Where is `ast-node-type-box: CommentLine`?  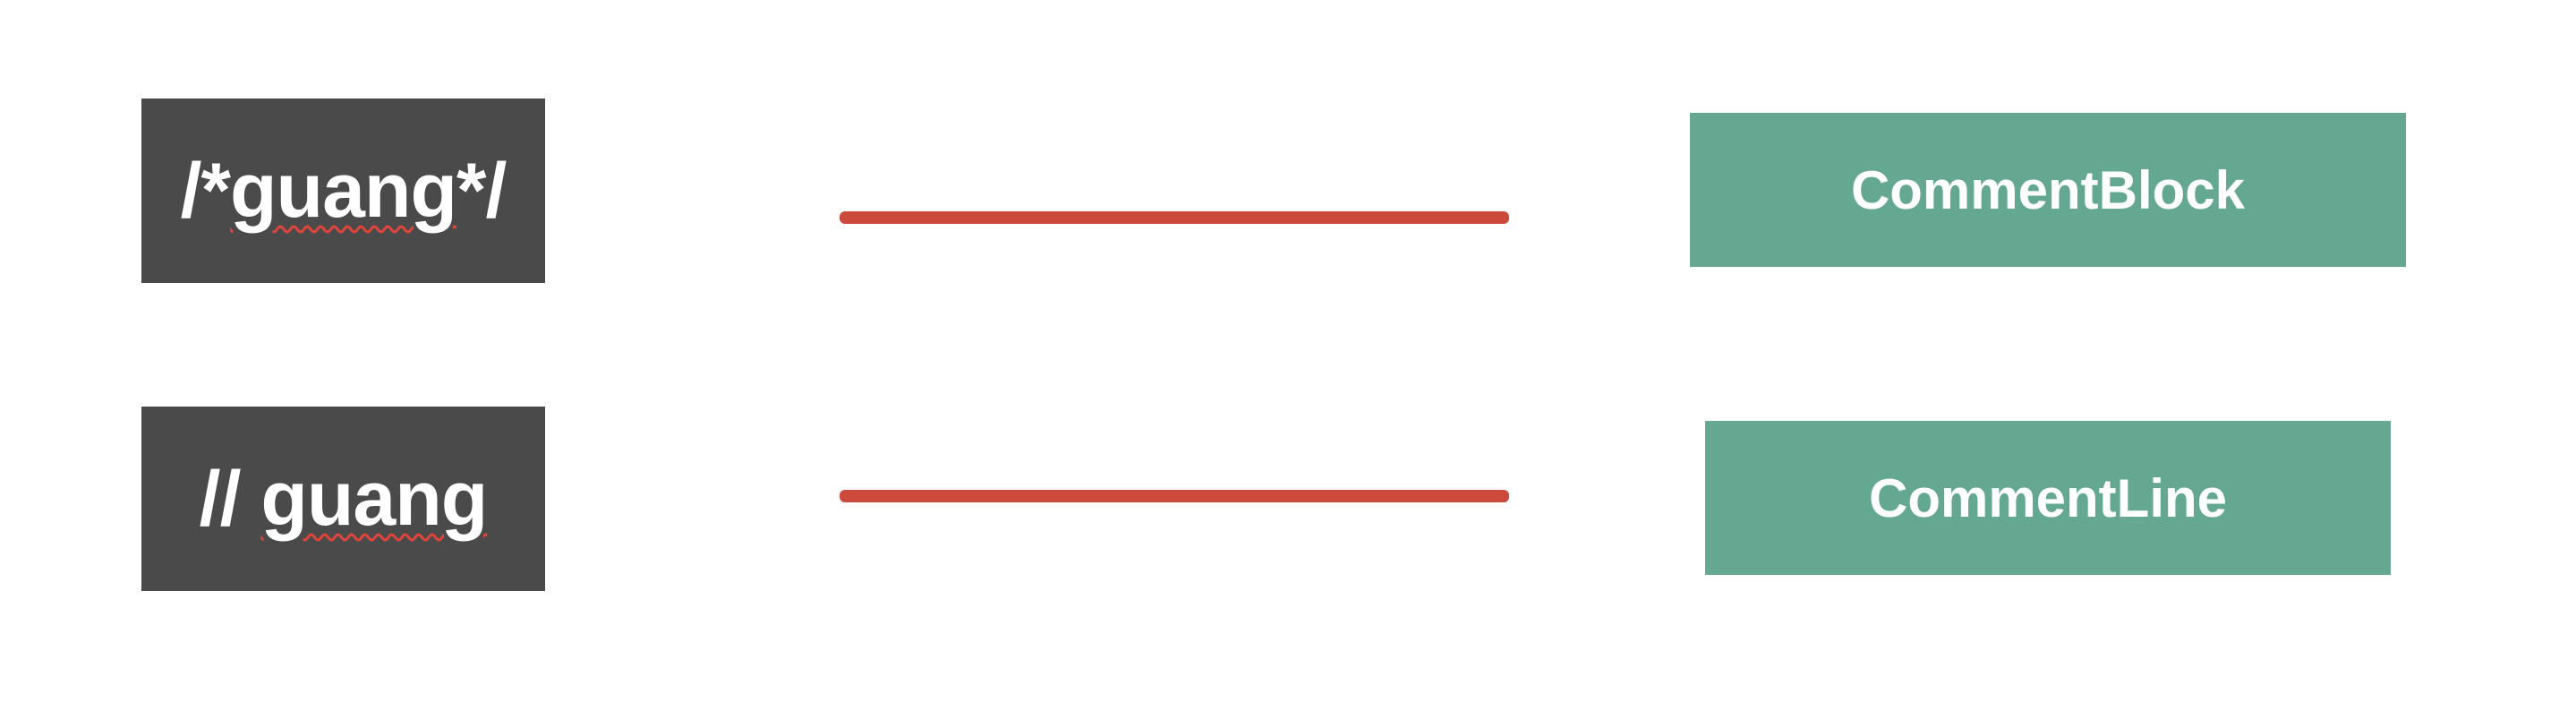
ast-node-type-box: CommentLine is located at coordinates (2048, 498).